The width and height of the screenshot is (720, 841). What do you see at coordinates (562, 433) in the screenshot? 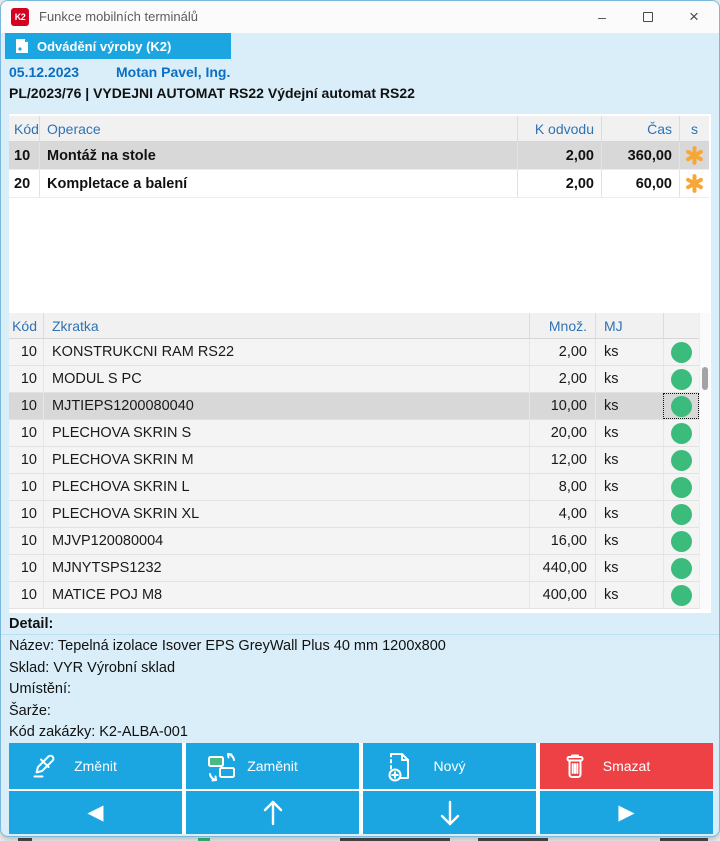
I see `item-mnozstvi: 20,00` at bounding box center [562, 433].